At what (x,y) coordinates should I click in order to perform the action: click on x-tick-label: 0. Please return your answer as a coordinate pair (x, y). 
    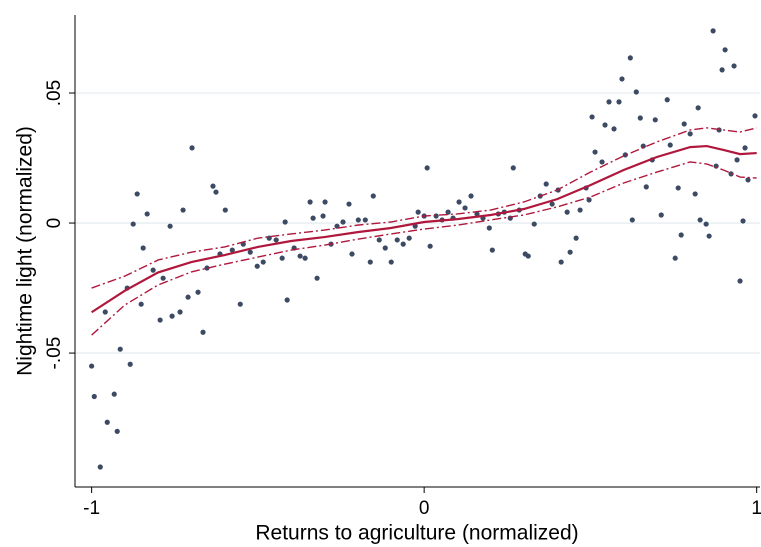
    Looking at the image, I should click on (424, 508).